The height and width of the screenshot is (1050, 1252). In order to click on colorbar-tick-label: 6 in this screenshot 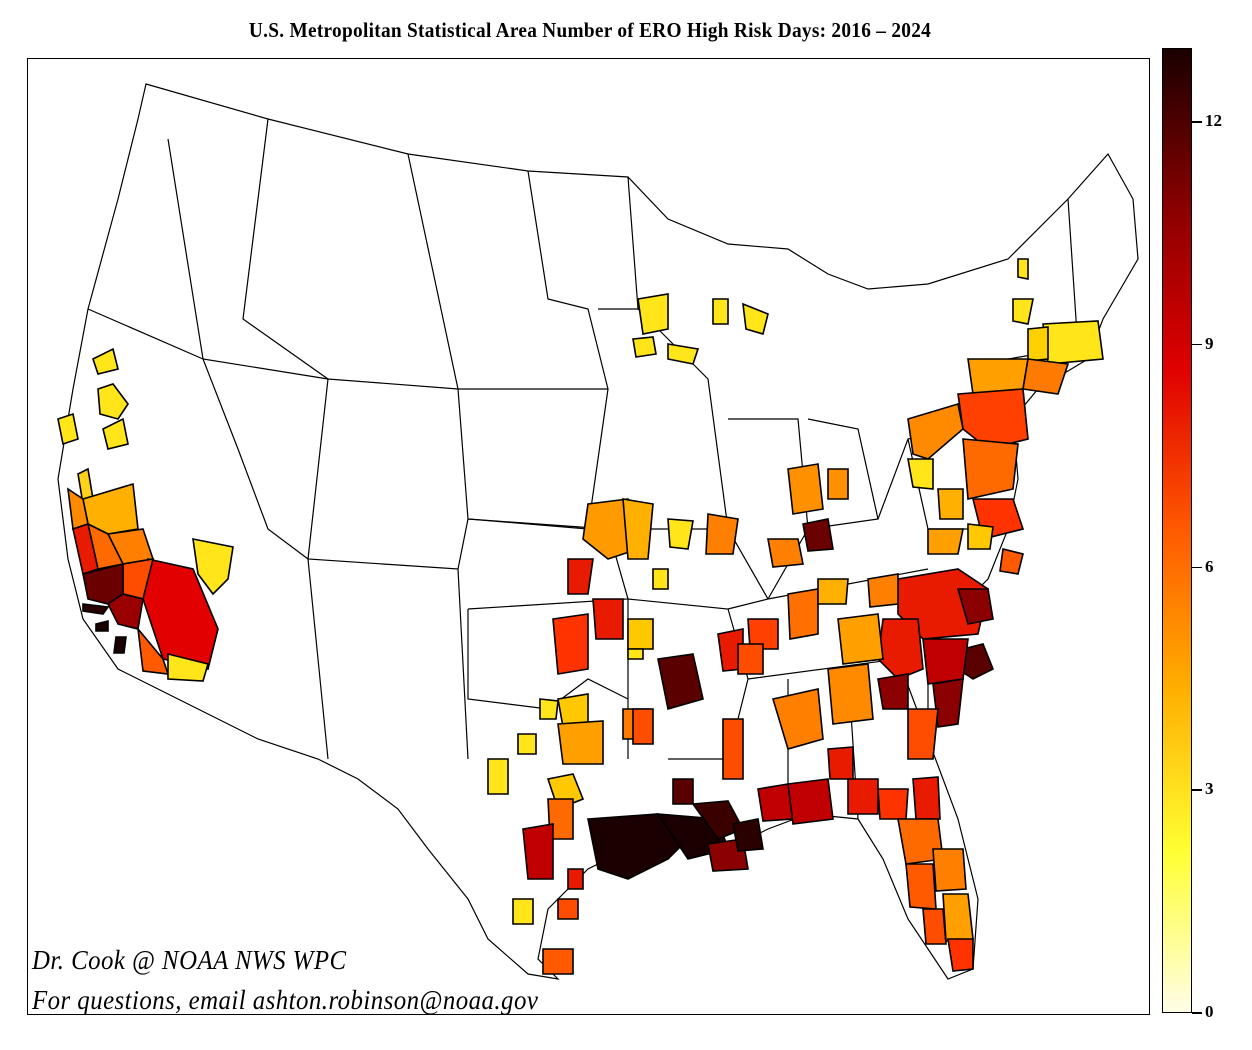, I will do `click(1209, 566)`.